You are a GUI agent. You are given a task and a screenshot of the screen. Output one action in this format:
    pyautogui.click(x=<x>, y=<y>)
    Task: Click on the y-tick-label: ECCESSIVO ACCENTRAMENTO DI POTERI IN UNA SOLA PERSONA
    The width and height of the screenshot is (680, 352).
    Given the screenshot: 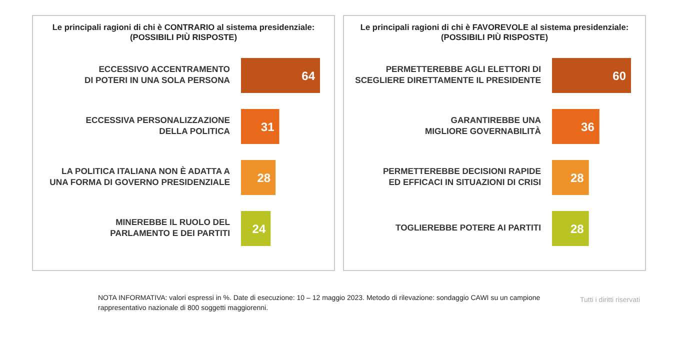 What is the action you would take?
    pyautogui.click(x=157, y=75)
    